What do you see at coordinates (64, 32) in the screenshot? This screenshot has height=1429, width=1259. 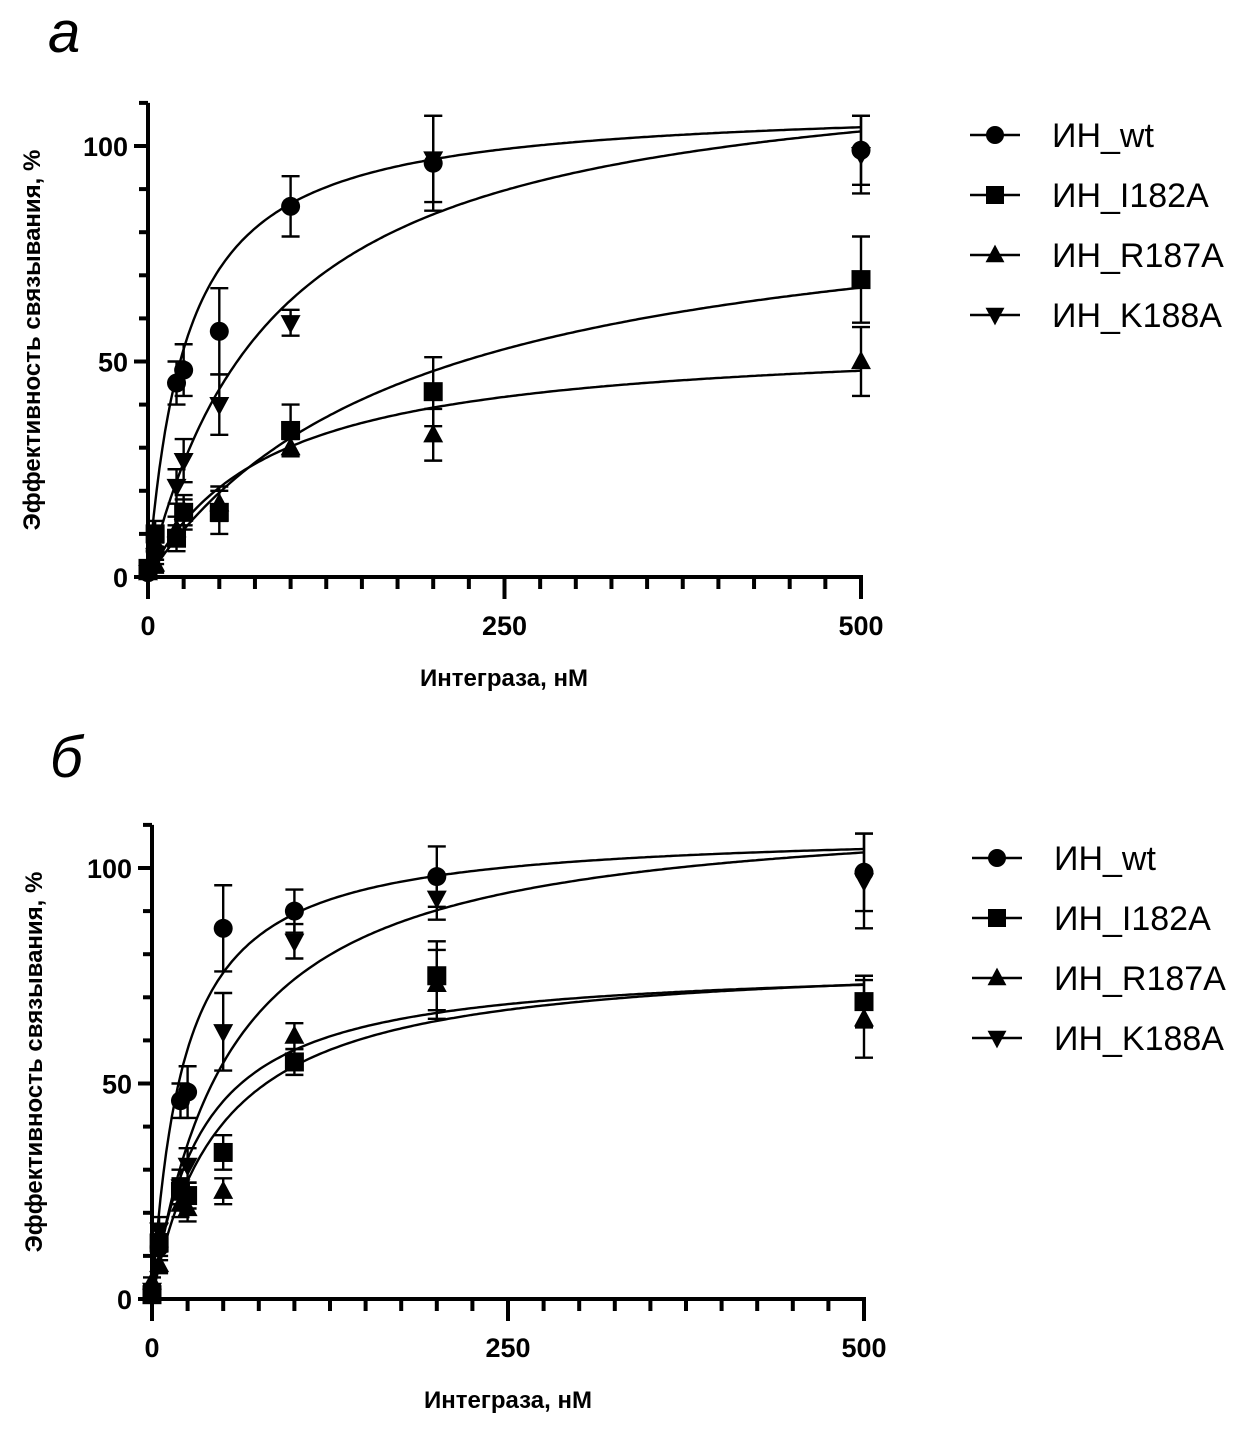 I see `panel-label: а` at bounding box center [64, 32].